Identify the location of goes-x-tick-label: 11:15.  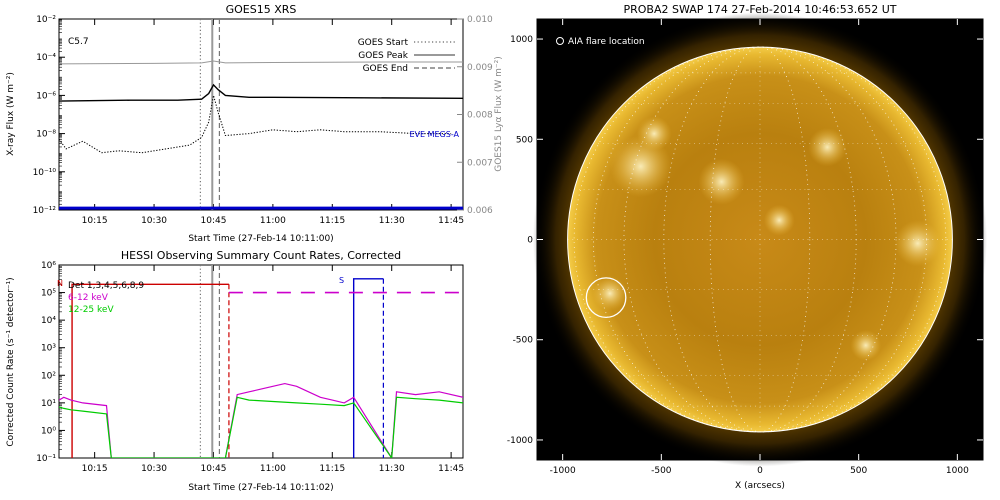
(332, 221).